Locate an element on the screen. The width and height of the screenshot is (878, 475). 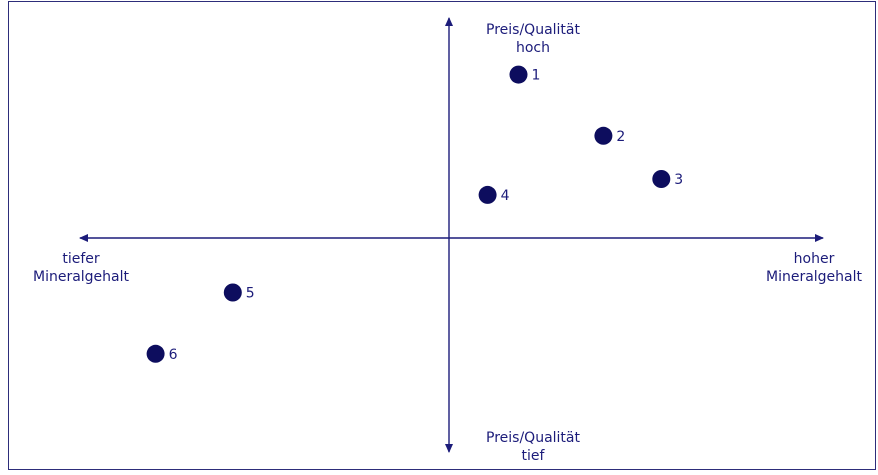
map-point-label: 4 is located at coordinates (505, 196).